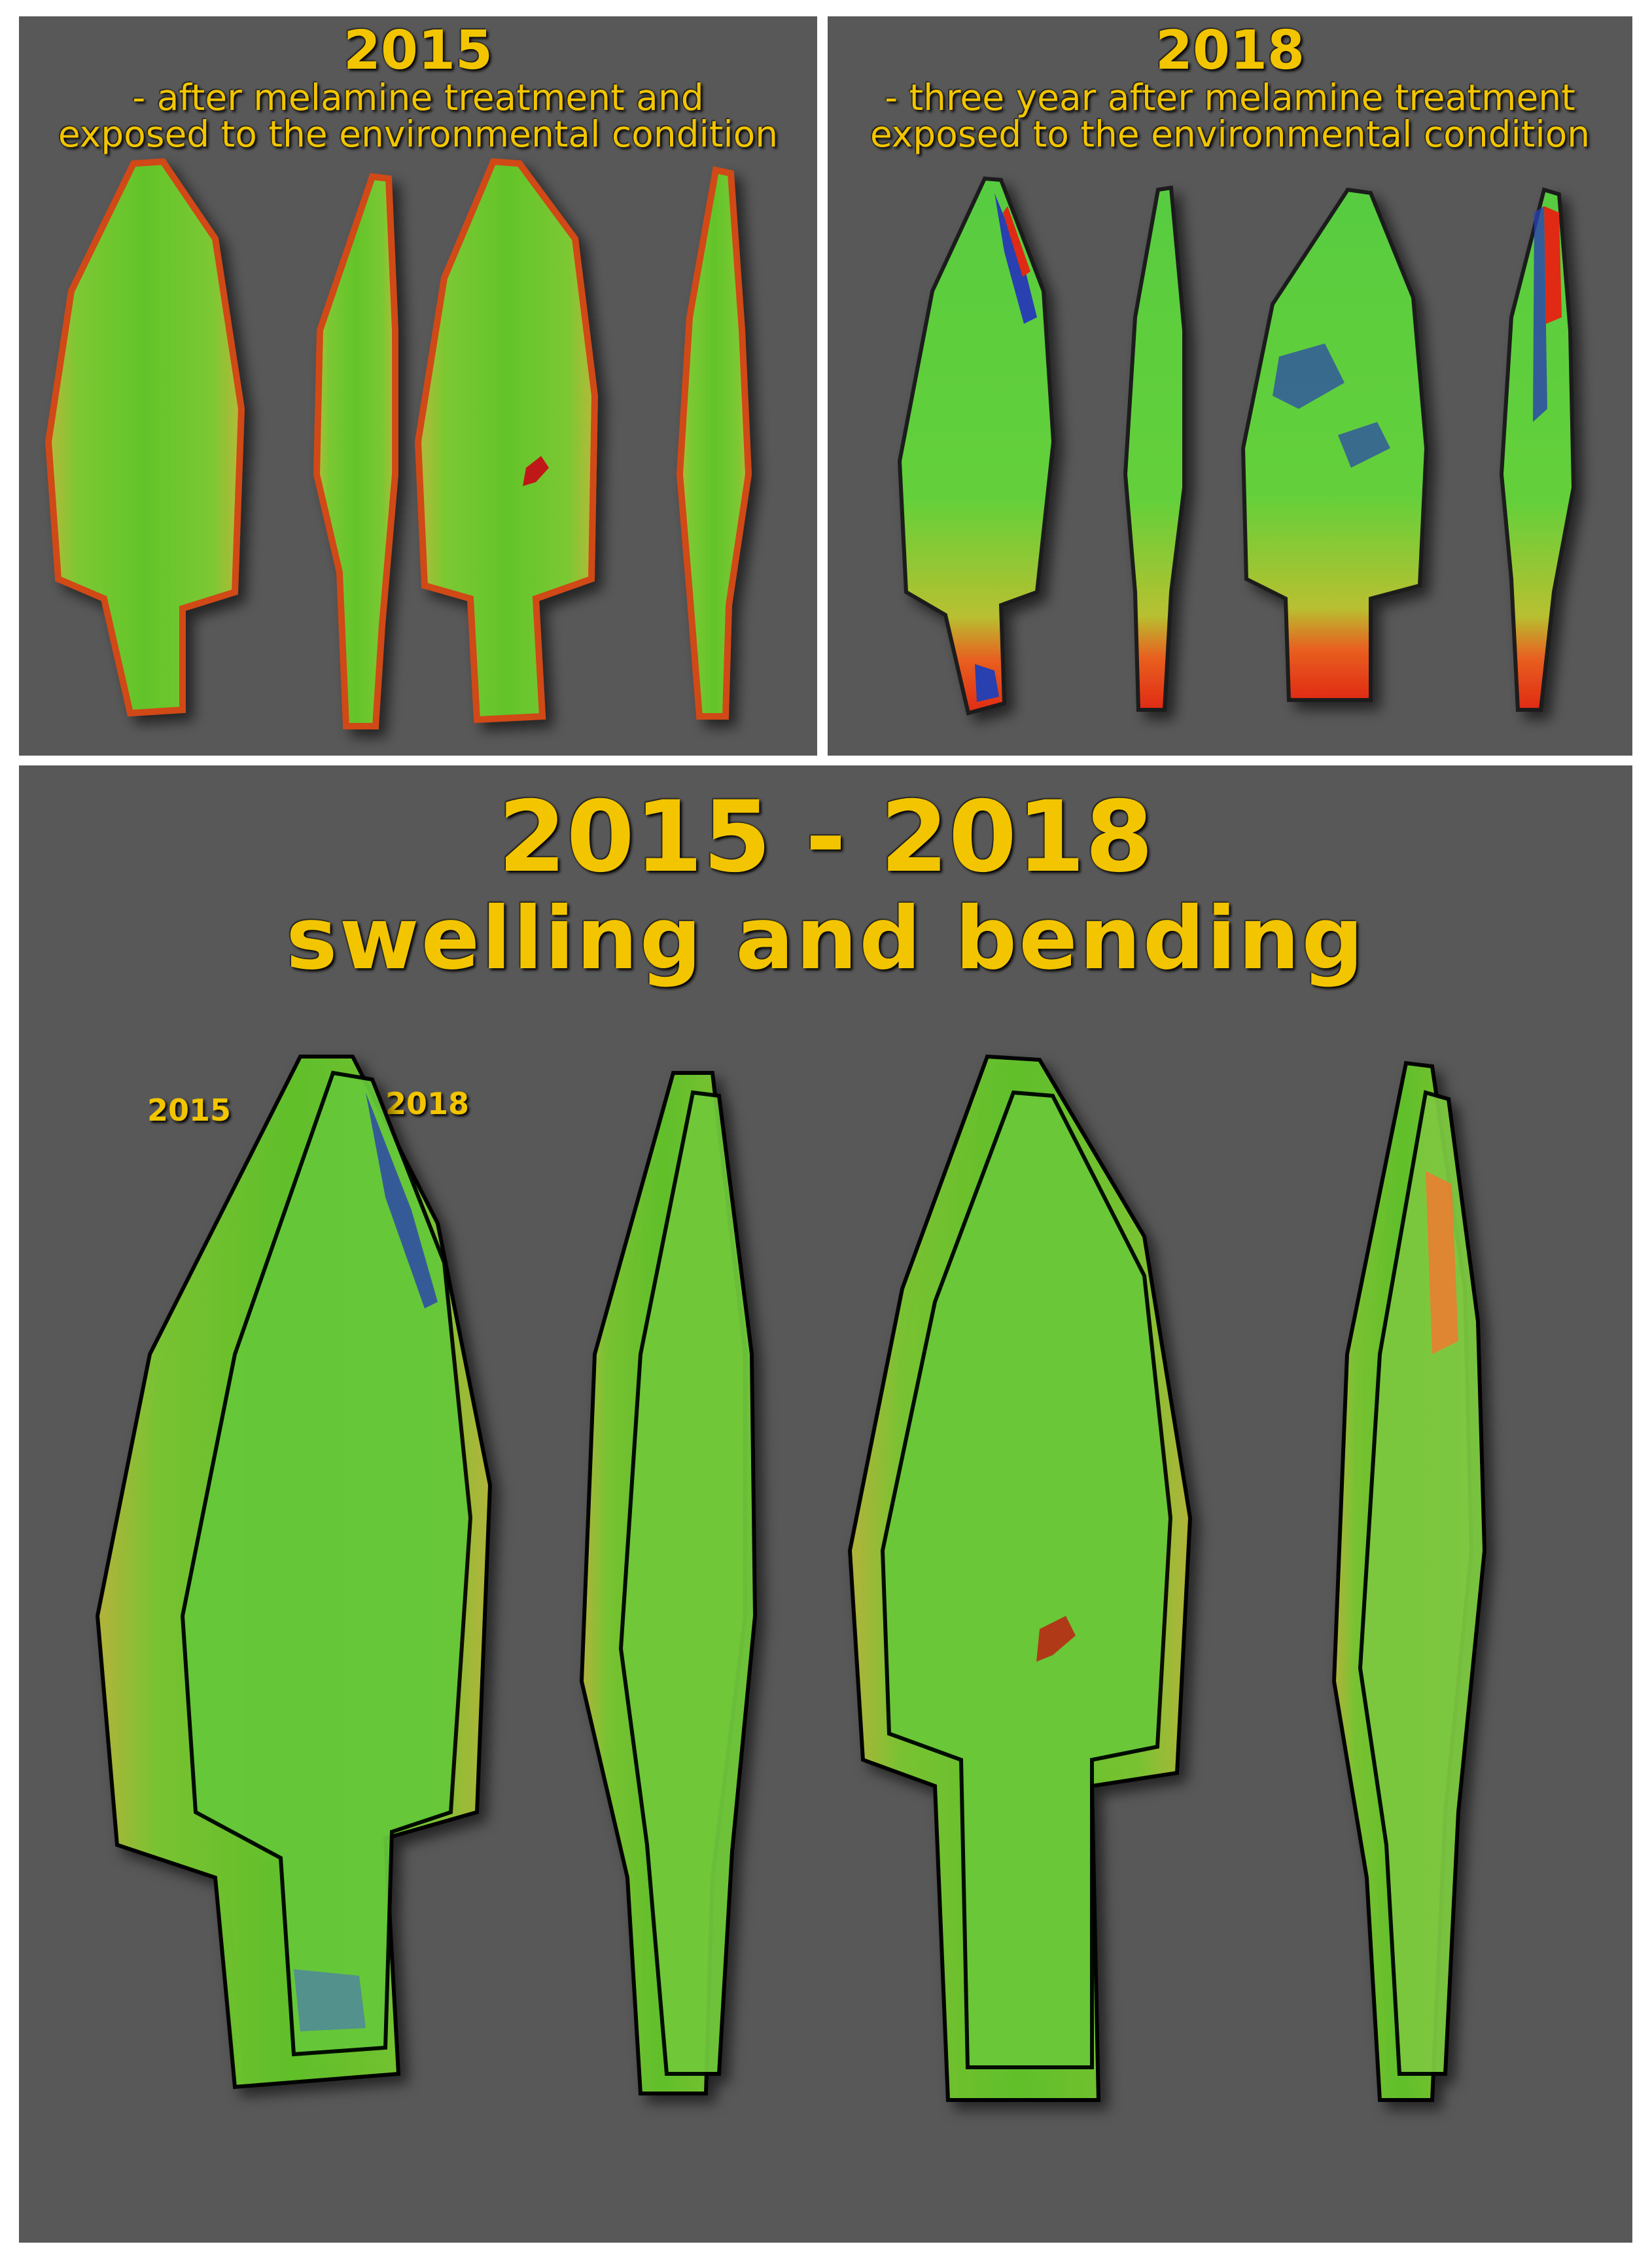  I want to click on comparison-subtitle: swelling and bending, so click(826, 939).